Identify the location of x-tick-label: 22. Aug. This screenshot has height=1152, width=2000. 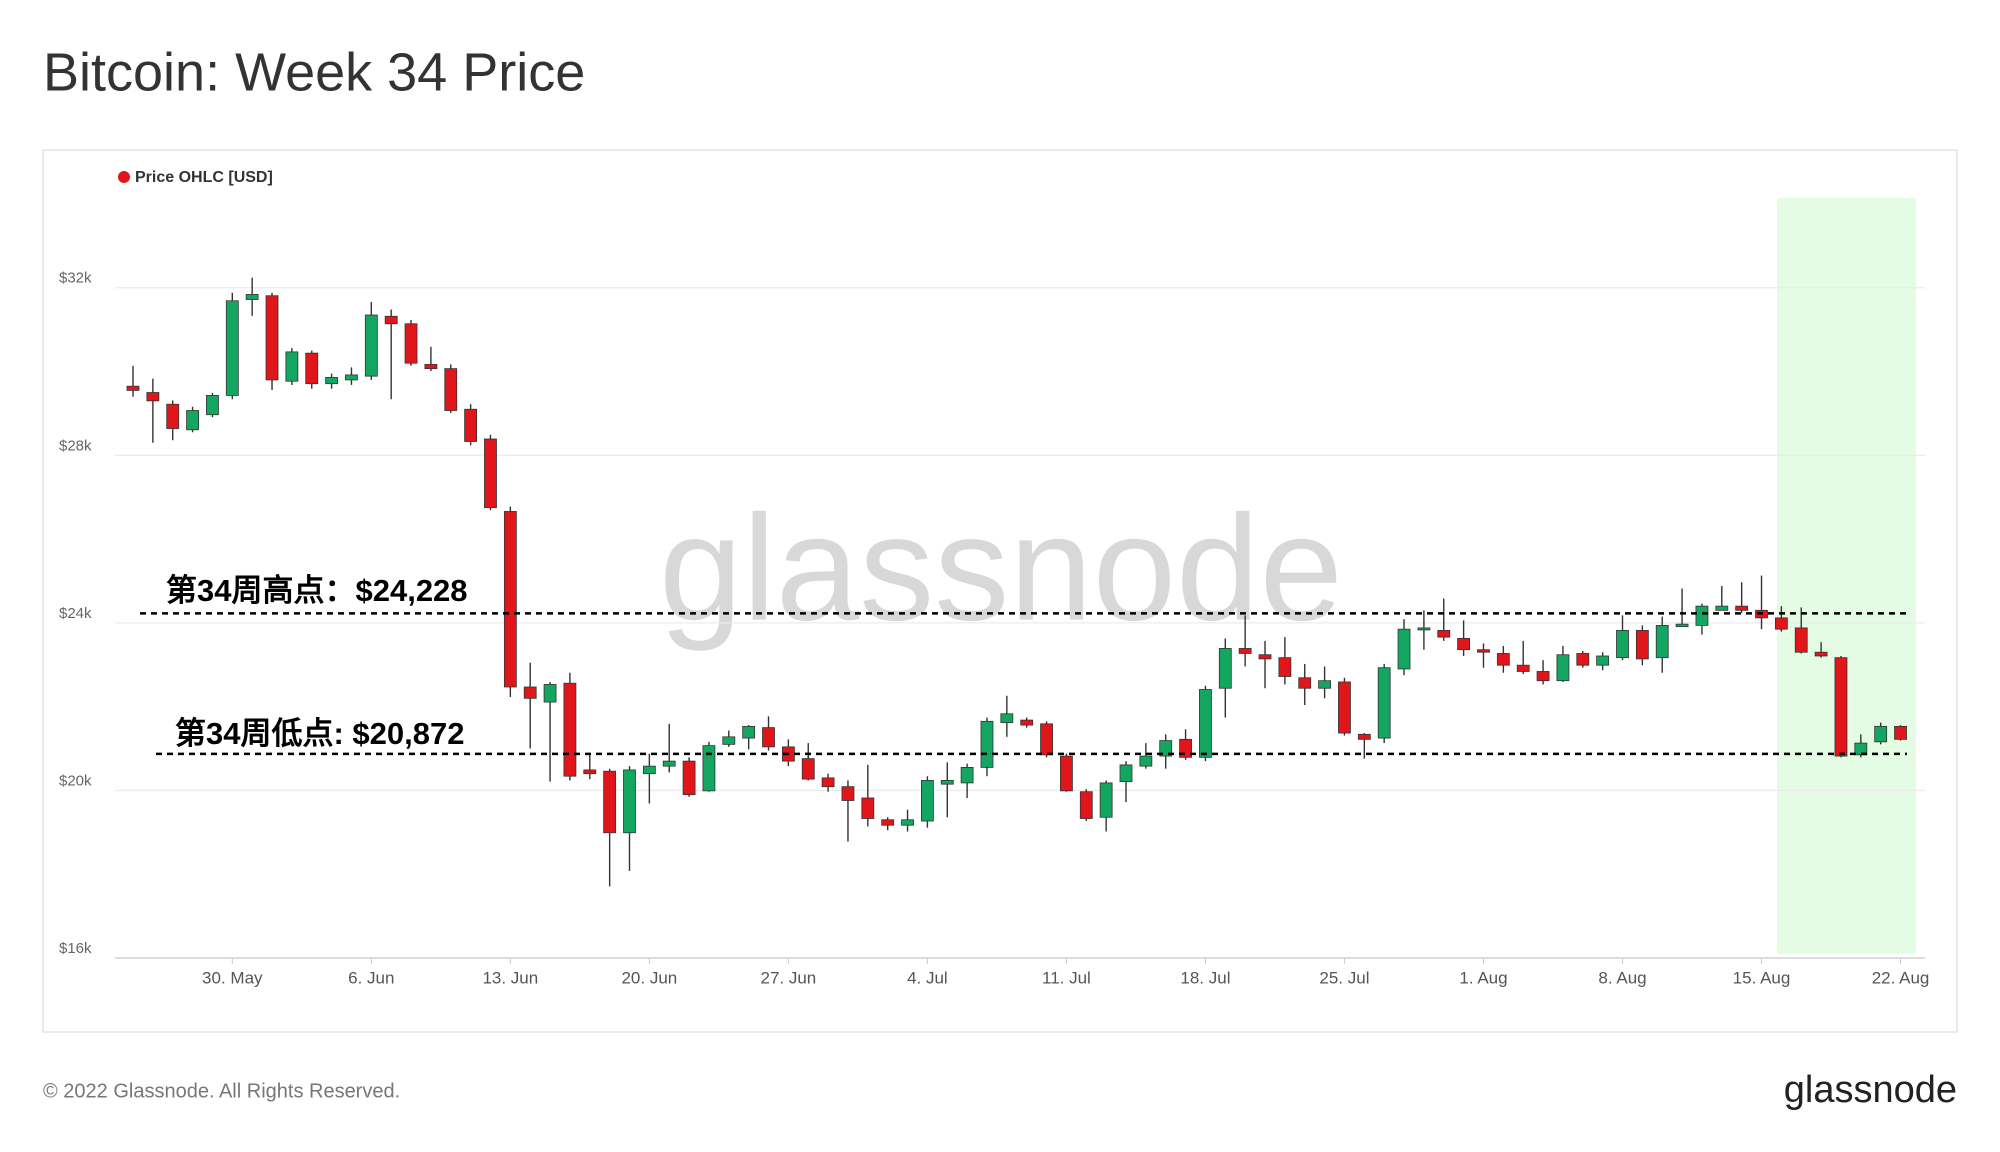
(1901, 977).